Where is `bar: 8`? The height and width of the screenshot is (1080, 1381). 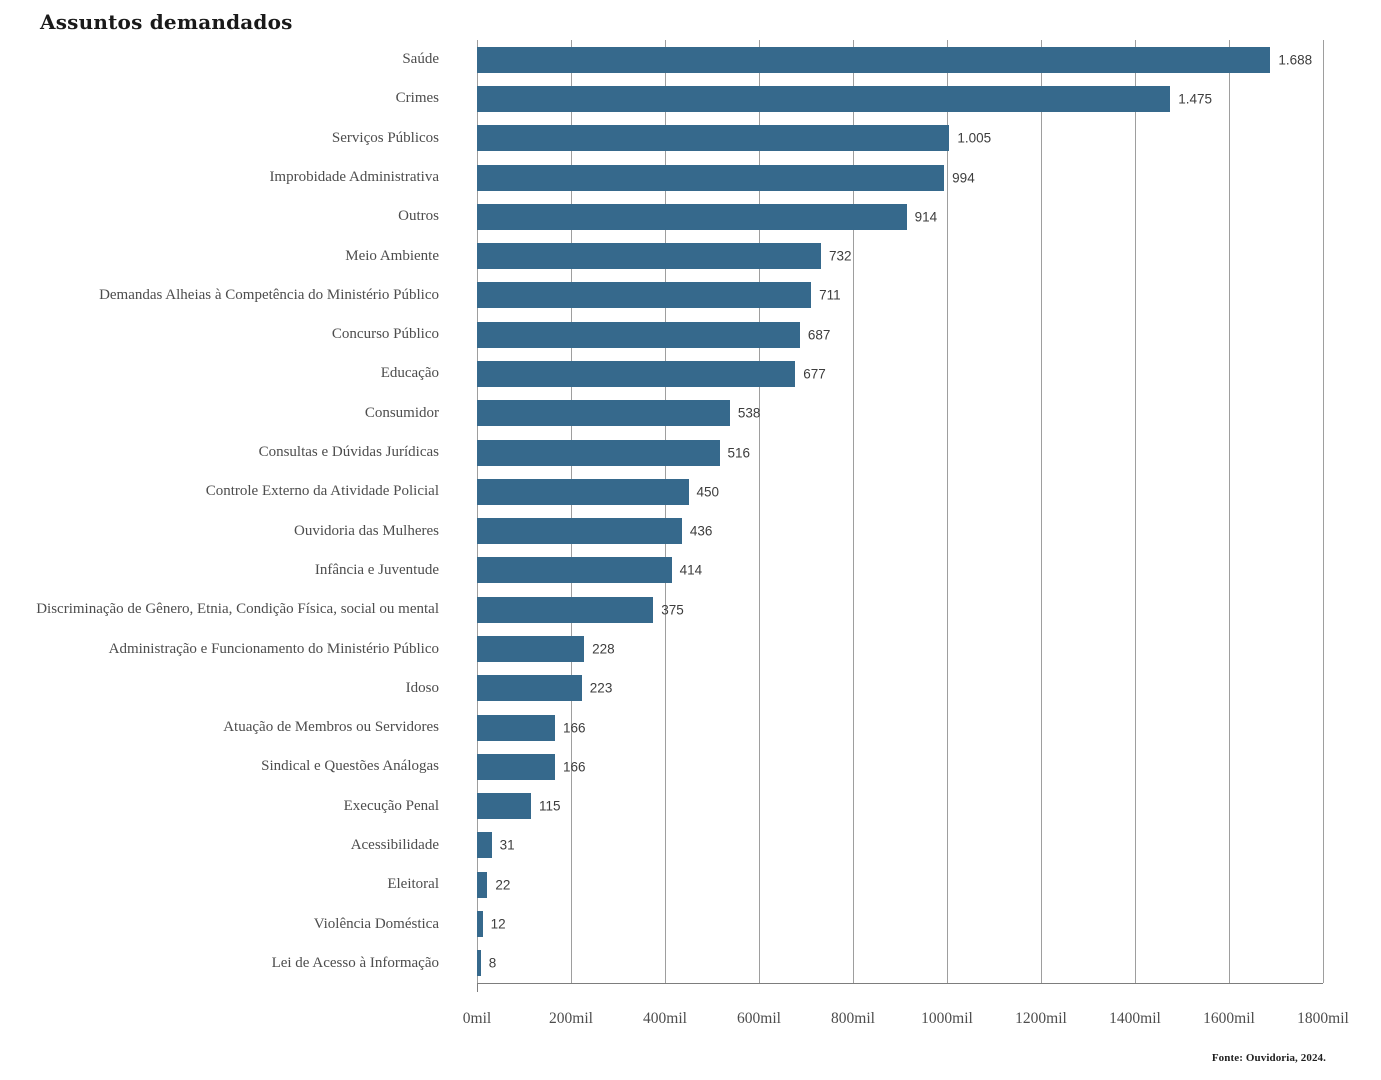
bar: 8 is located at coordinates (486, 963).